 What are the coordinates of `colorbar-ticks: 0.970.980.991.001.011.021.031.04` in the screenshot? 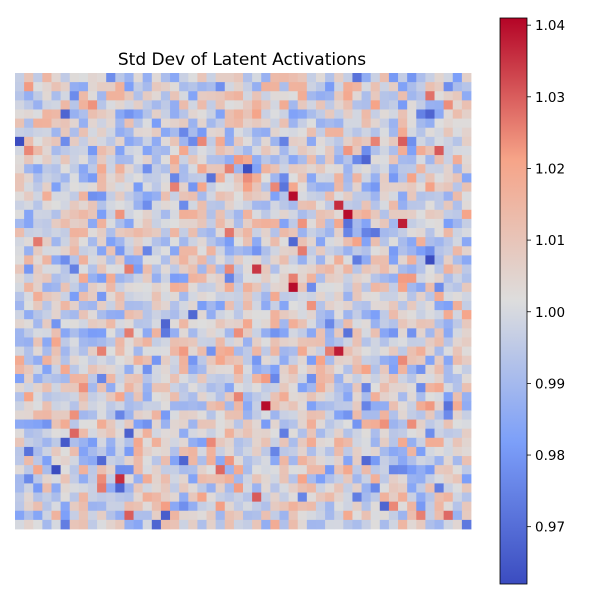 It's located at (546, 277).